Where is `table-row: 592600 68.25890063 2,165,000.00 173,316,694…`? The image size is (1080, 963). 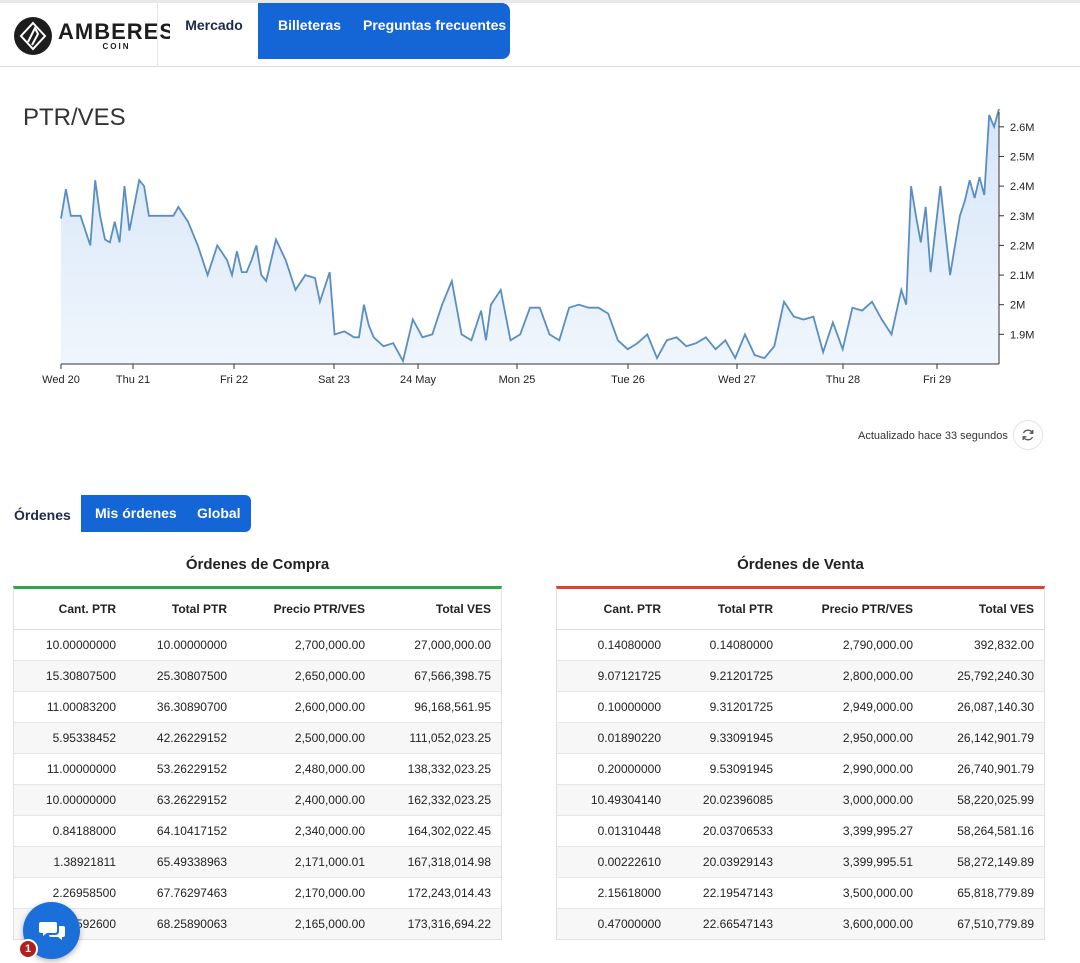
table-row: 592600 68.25890063 2,165,000.00 173,316,694… is located at coordinates (257, 923).